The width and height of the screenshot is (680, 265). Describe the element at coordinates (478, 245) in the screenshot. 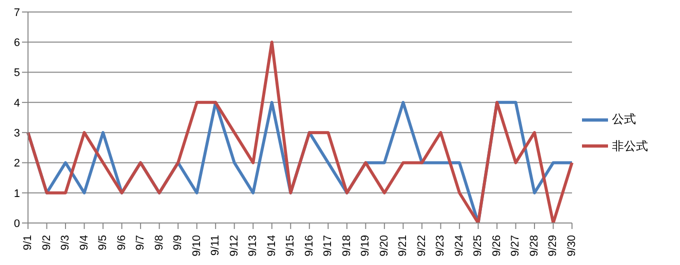

I see `x-tick-label: 9/25` at that location.